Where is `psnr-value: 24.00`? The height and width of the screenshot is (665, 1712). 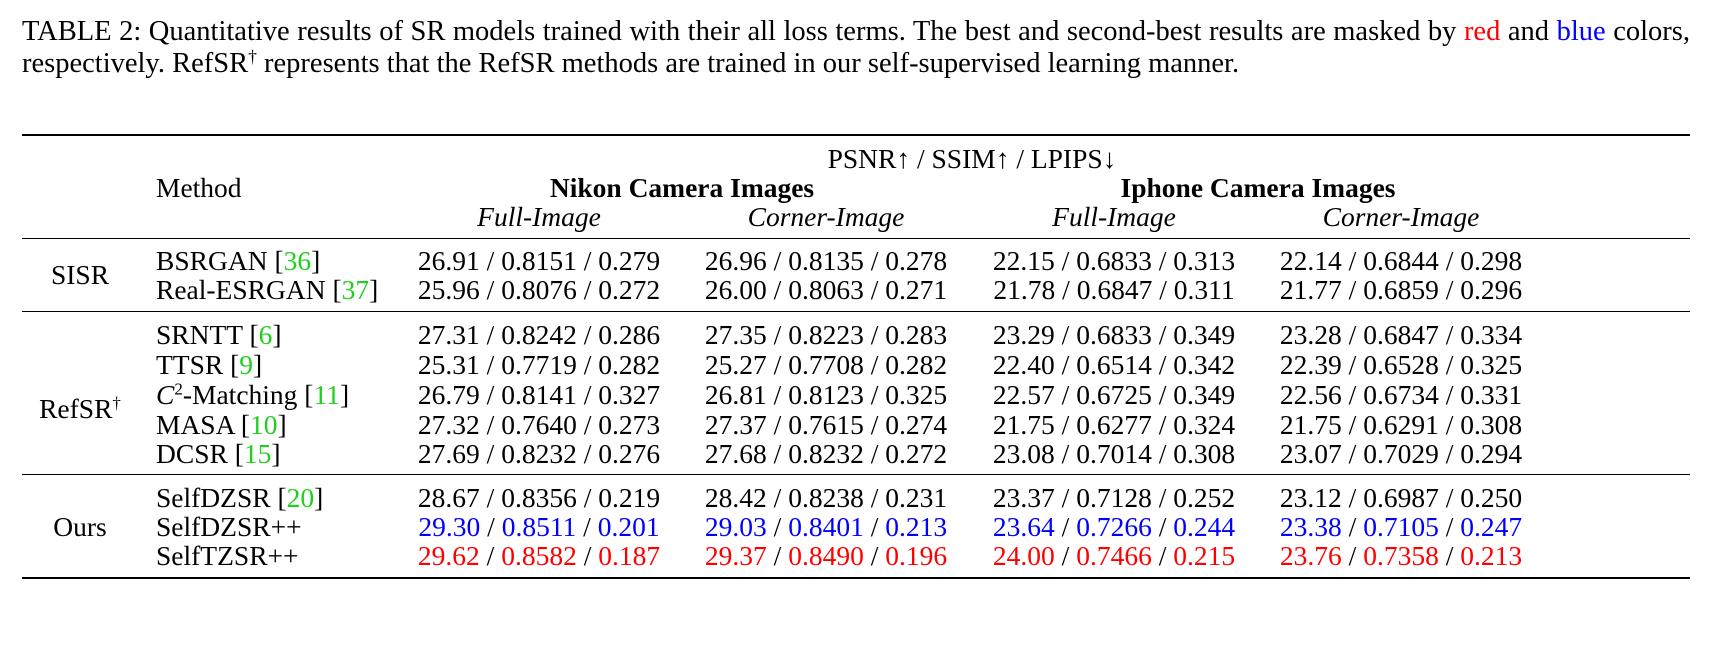 psnr-value: 24.00 is located at coordinates (1023, 555).